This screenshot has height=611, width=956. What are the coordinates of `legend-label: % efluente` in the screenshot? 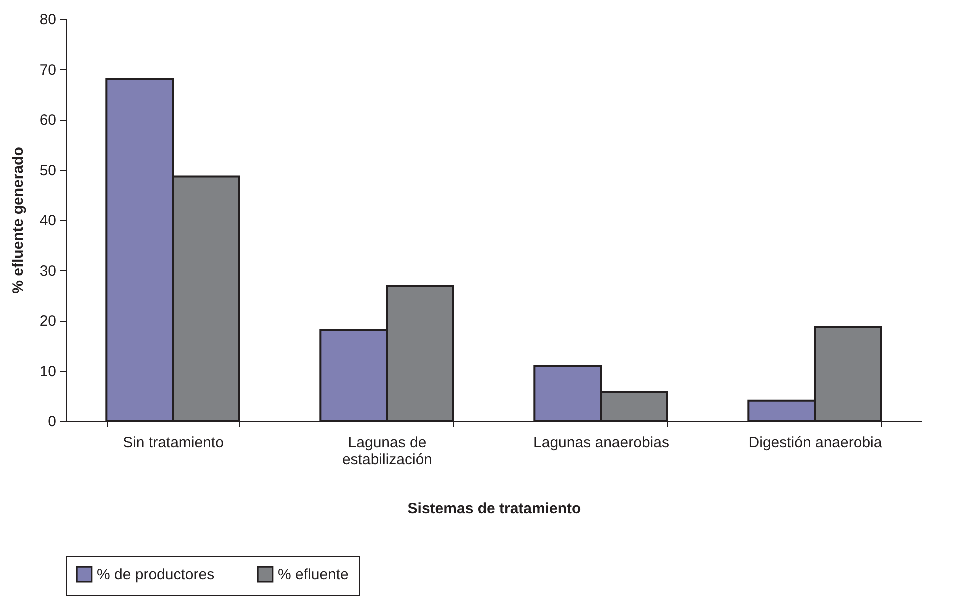 It's located at (313, 575).